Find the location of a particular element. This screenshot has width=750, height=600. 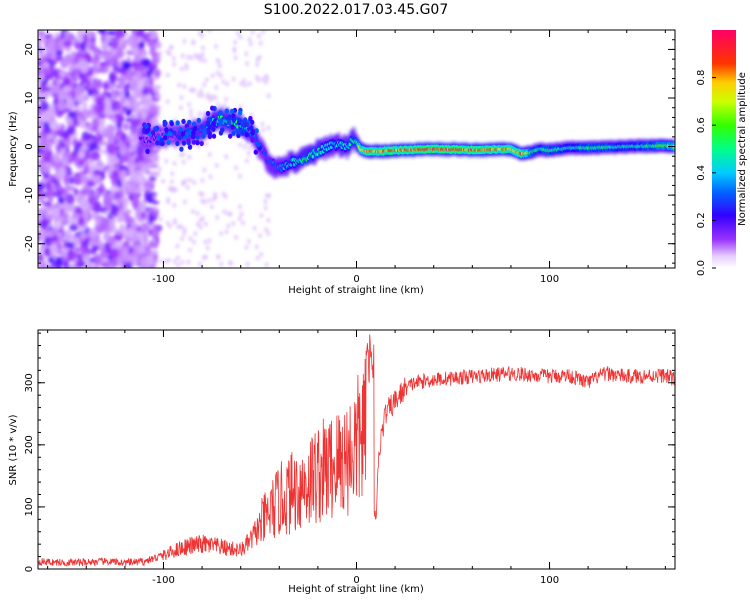

colorbar-ticks: 0.0 0.2 0.4 0.6 0.8 is located at coordinates (706, 173).